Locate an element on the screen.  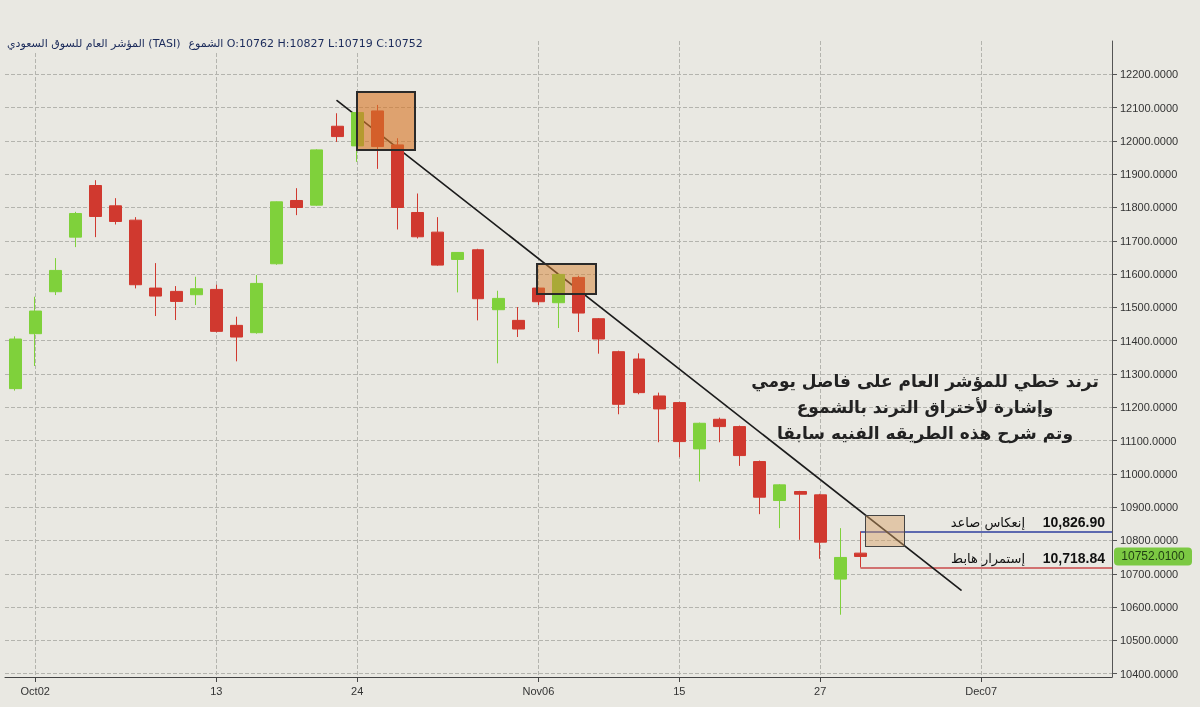
y-tick-label: 10700.0000 is located at coordinates (1149, 573).